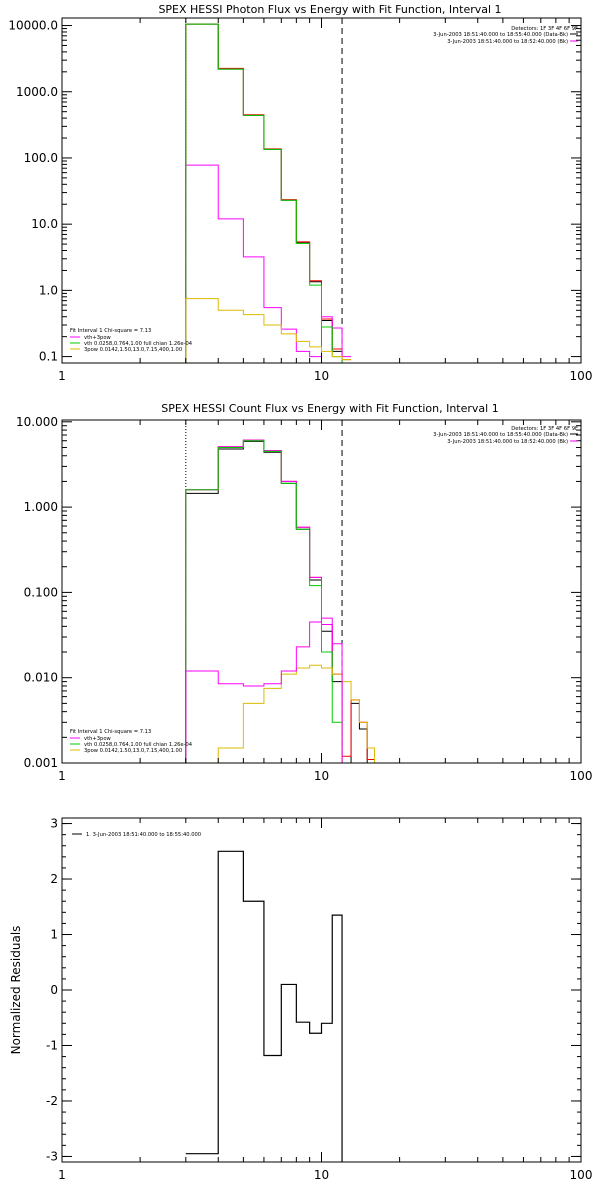  Describe the element at coordinates (37, 422) in the screenshot. I see `y-tick-label: 10.000` at that location.